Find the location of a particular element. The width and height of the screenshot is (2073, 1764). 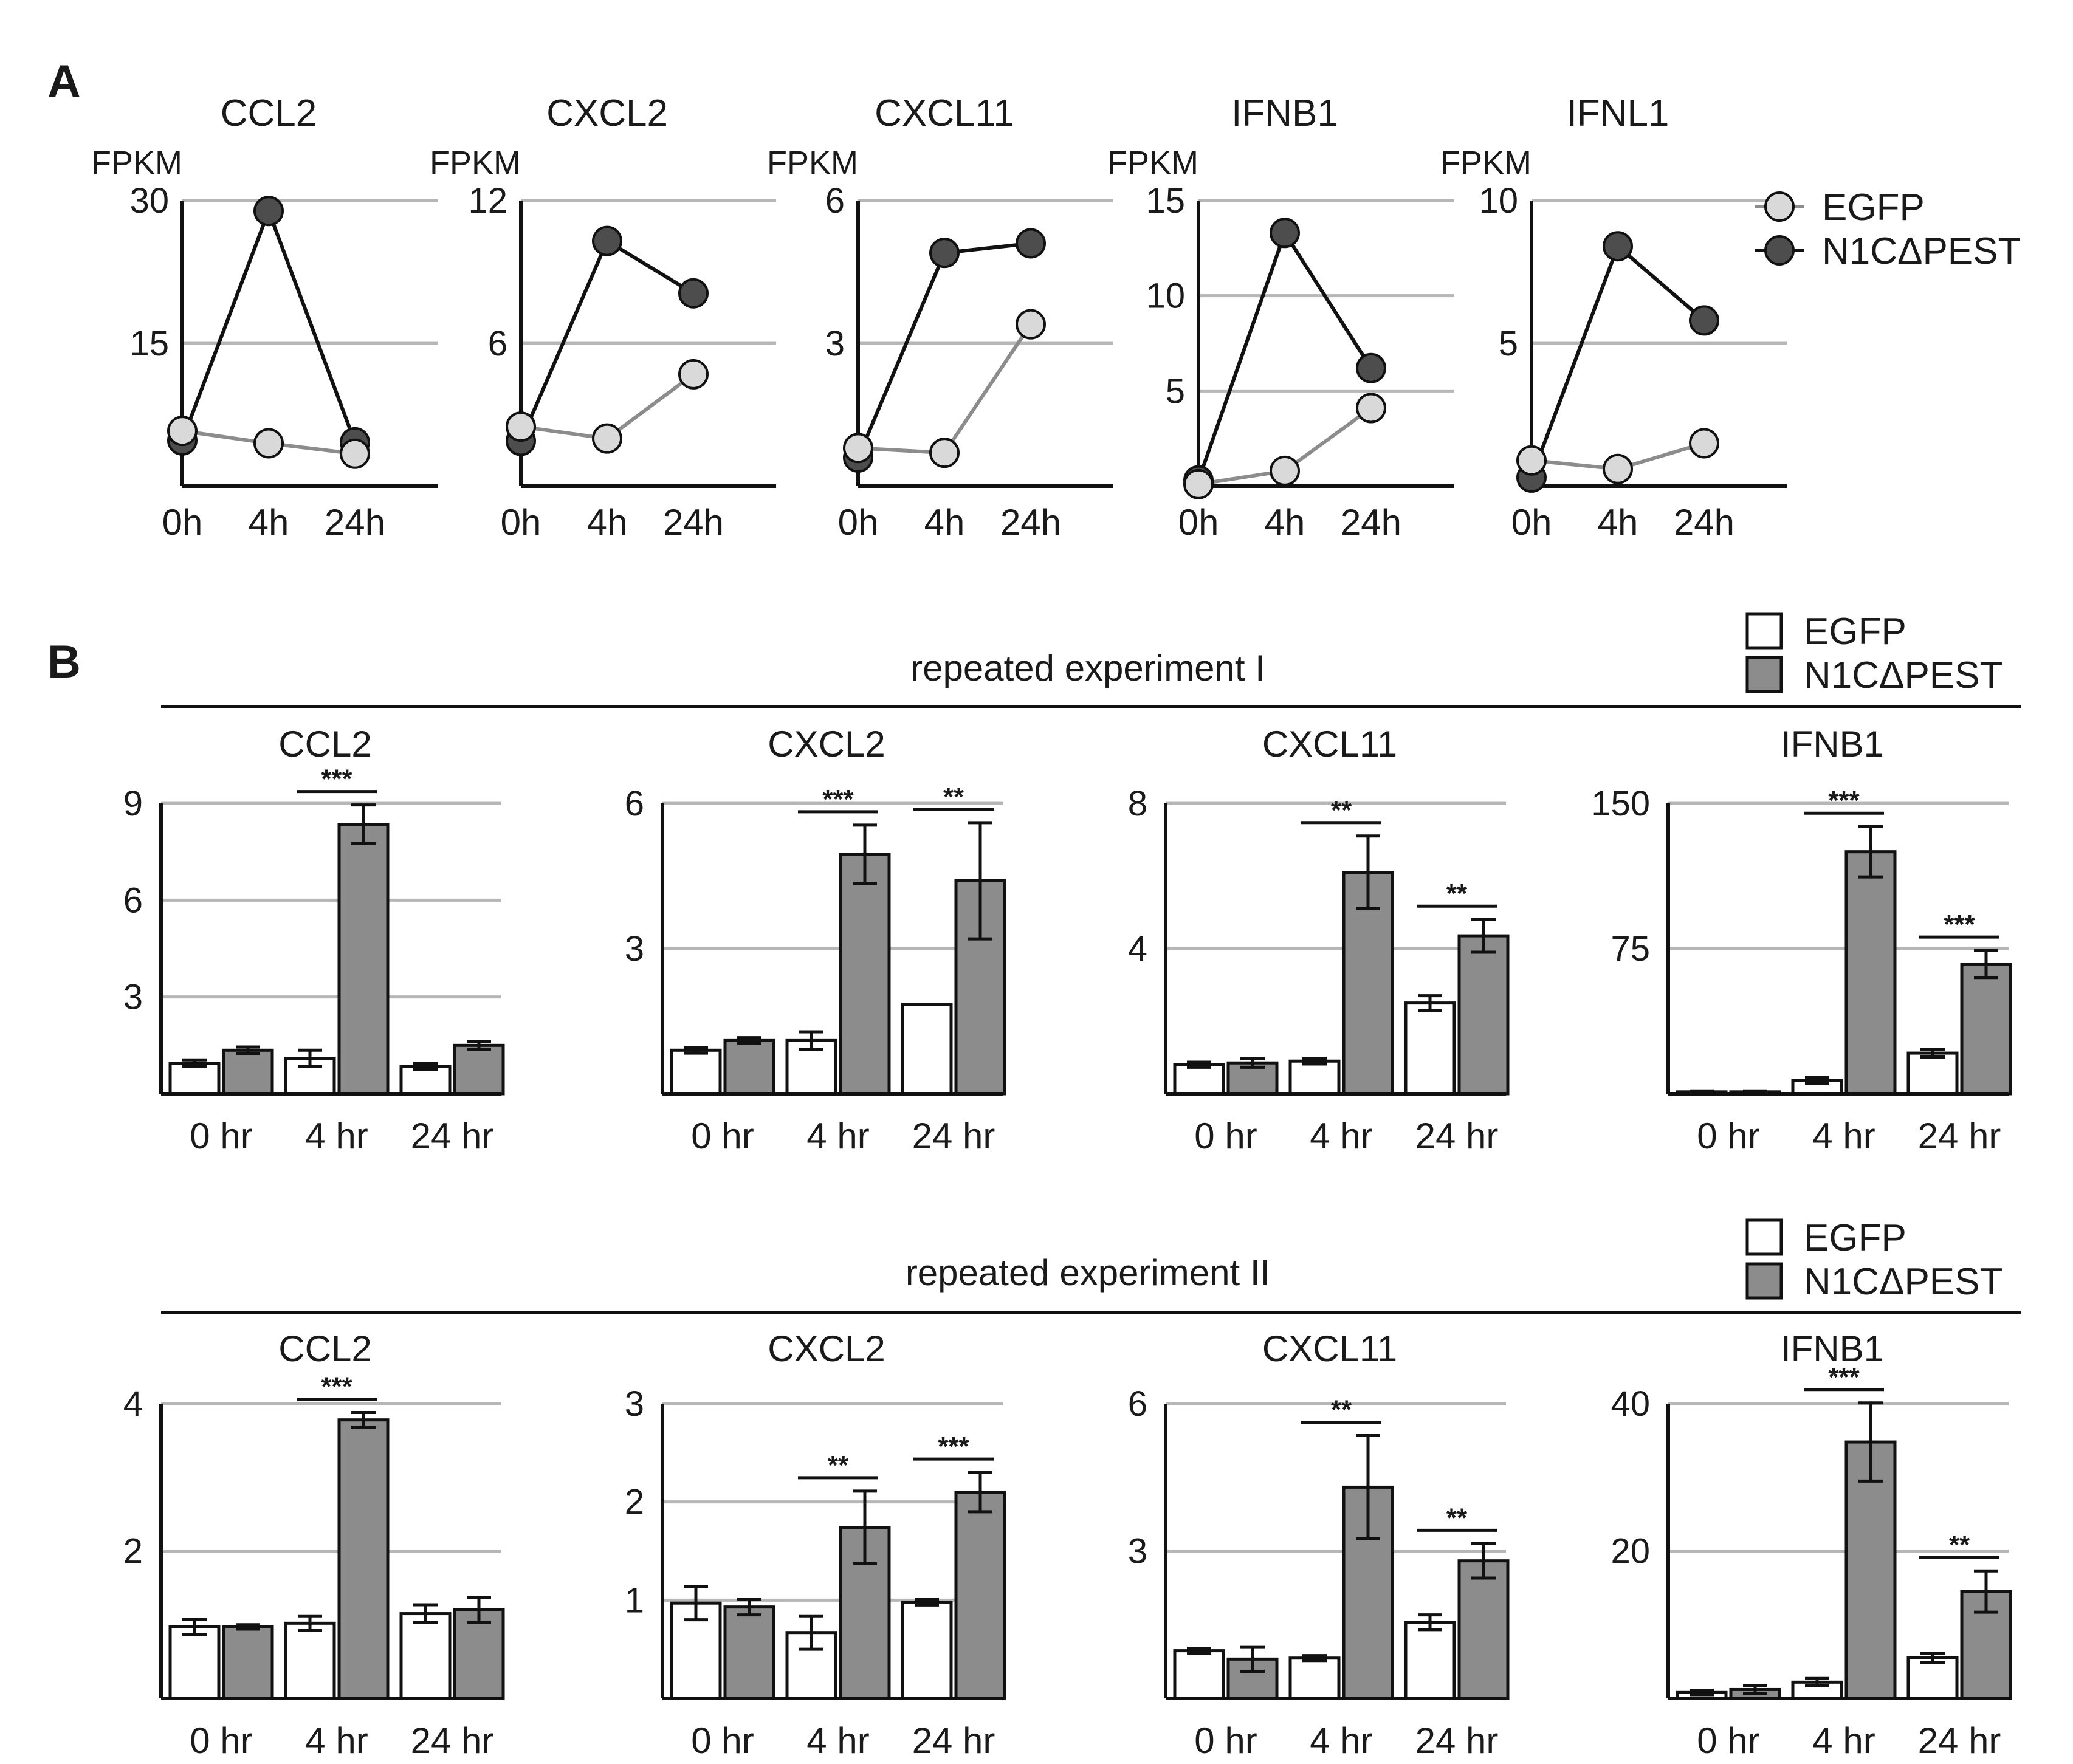

chart-a-ccl2-xtick-label: 24h is located at coordinates (355, 522).